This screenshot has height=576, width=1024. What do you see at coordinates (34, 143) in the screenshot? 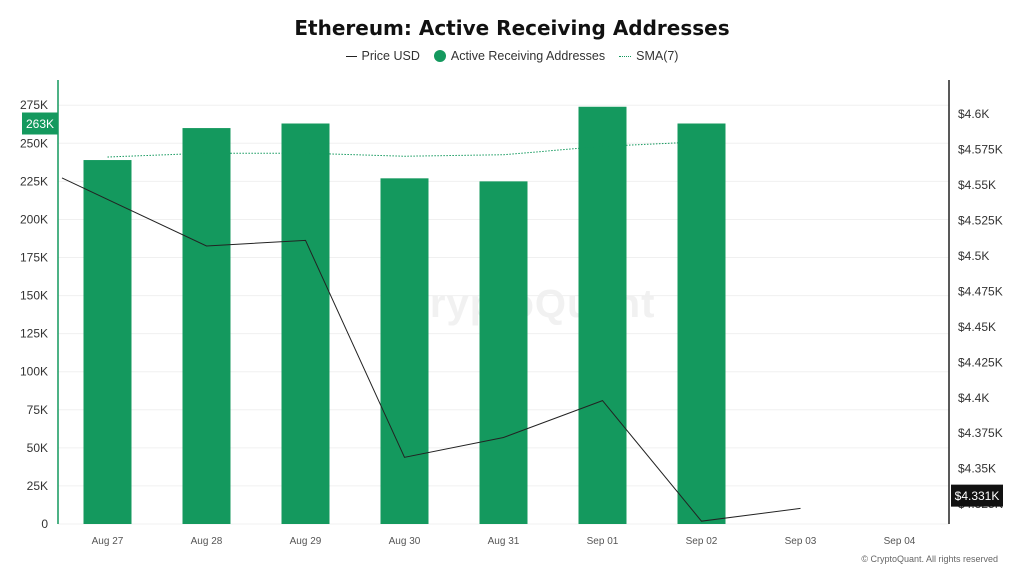
I see `y-left-tick-label: 250K` at bounding box center [34, 143].